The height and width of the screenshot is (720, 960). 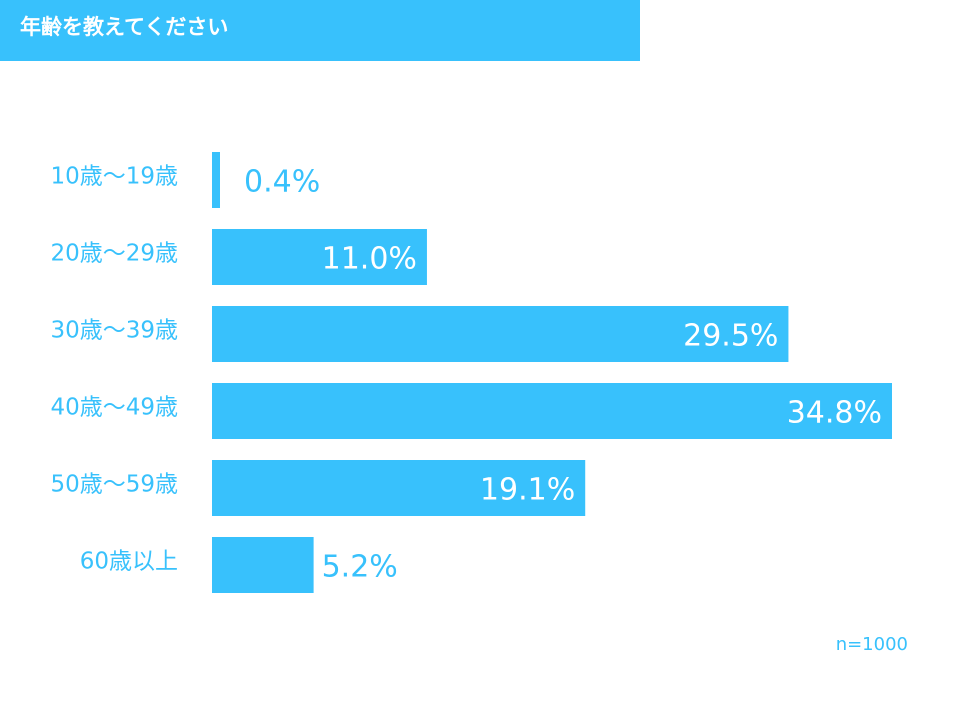 What do you see at coordinates (114, 254) in the screenshot?
I see `category-label: 20歳～29歳` at bounding box center [114, 254].